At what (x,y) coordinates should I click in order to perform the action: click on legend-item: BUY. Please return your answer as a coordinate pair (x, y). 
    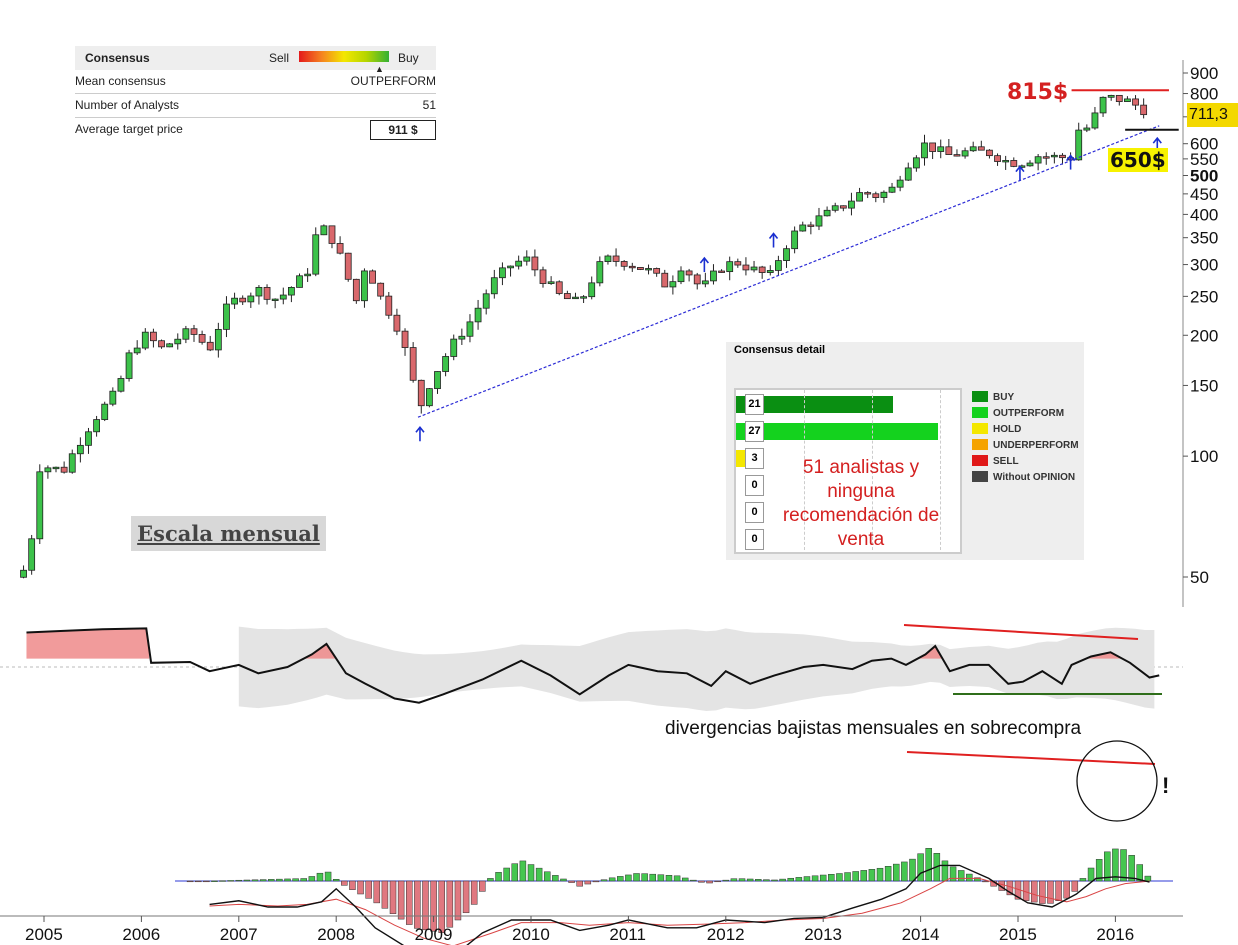
    Looking at the image, I should click on (993, 397).